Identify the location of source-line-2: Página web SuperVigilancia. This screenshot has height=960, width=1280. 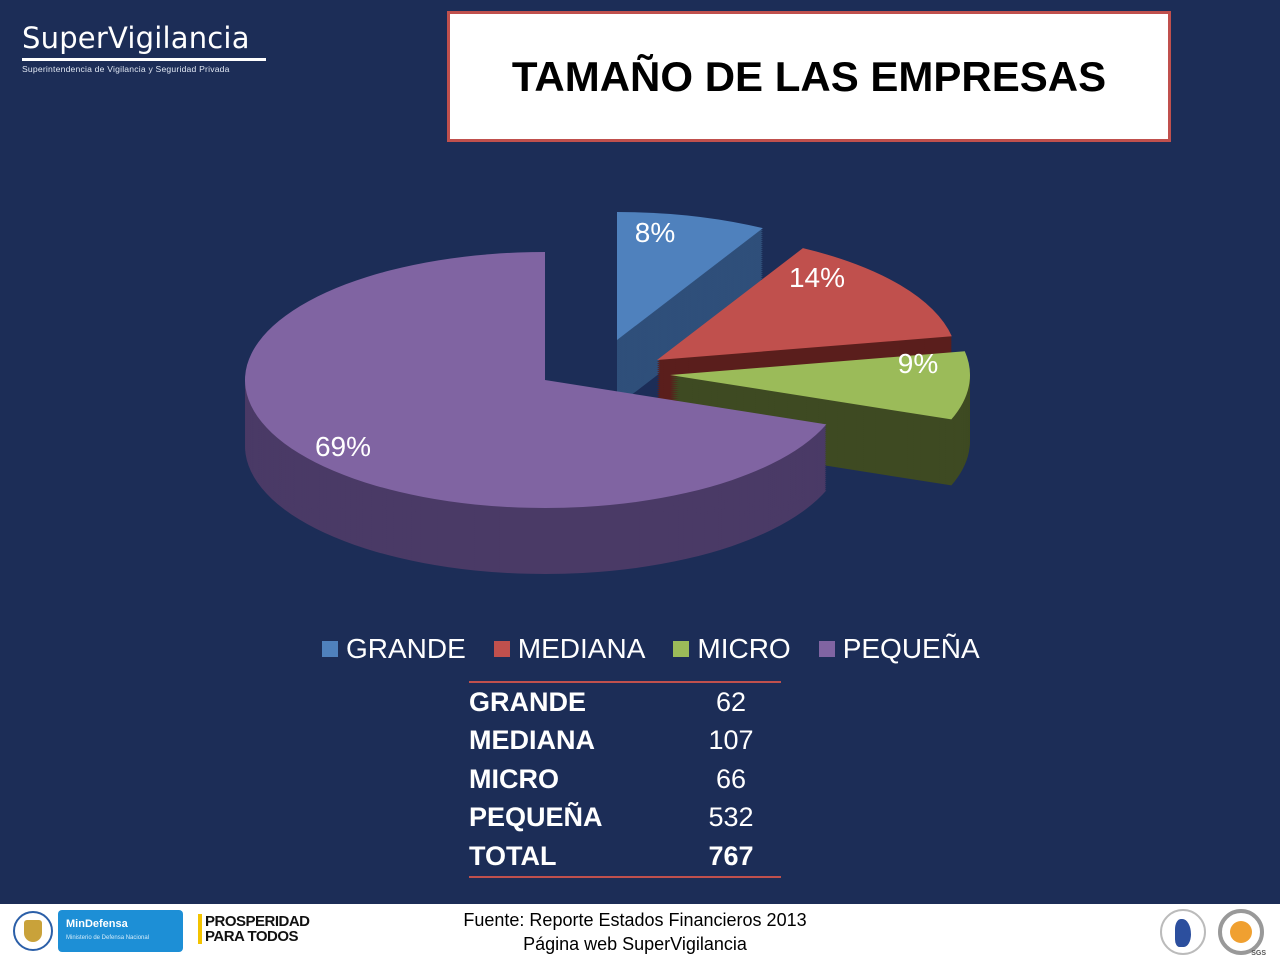
(635, 944).